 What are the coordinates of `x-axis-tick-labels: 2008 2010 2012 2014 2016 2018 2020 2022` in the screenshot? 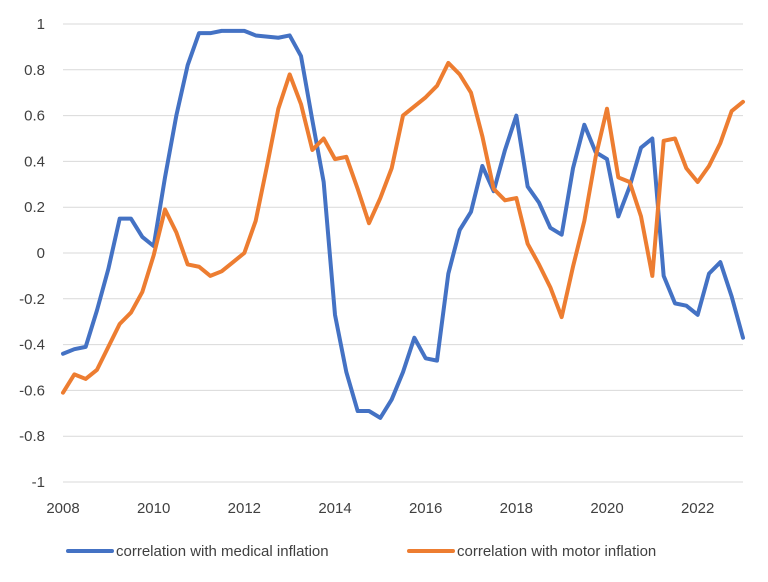 It's located at (380, 508).